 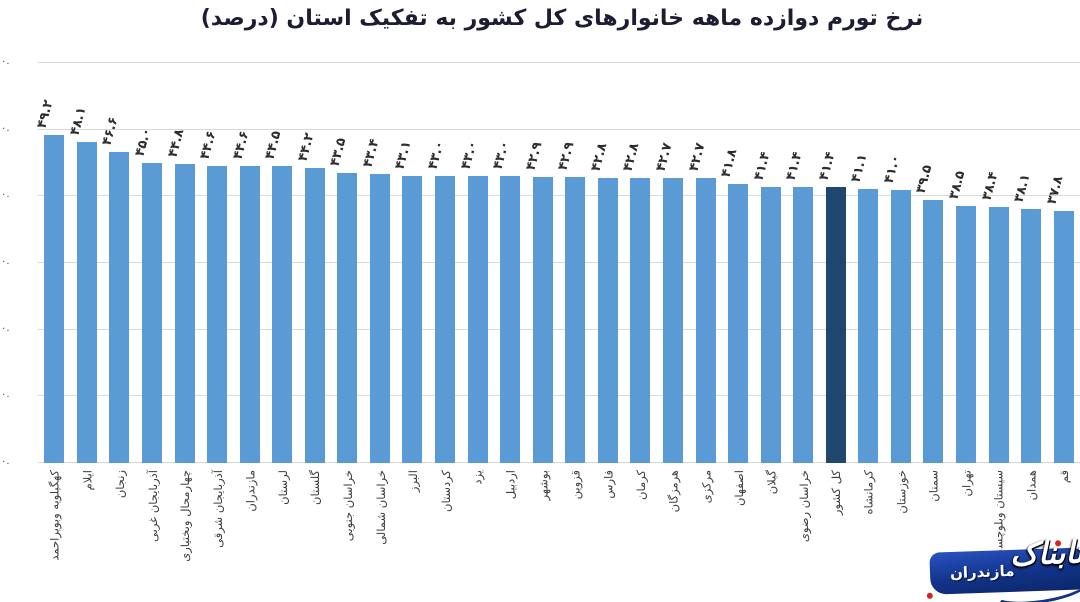 I want to click on bar-value-label: ۴۲.۹, so click(x=566, y=156).